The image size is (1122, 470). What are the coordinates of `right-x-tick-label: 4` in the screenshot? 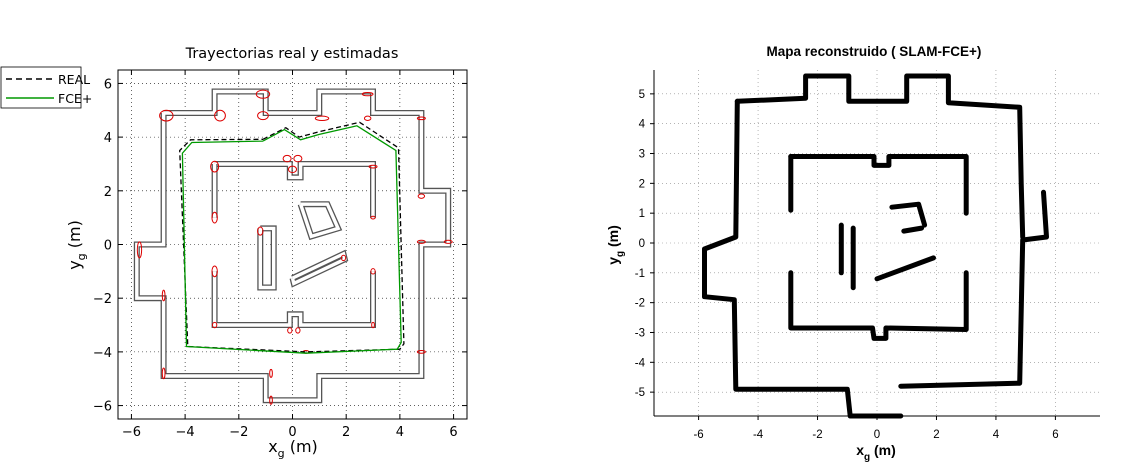 It's located at (996, 435).